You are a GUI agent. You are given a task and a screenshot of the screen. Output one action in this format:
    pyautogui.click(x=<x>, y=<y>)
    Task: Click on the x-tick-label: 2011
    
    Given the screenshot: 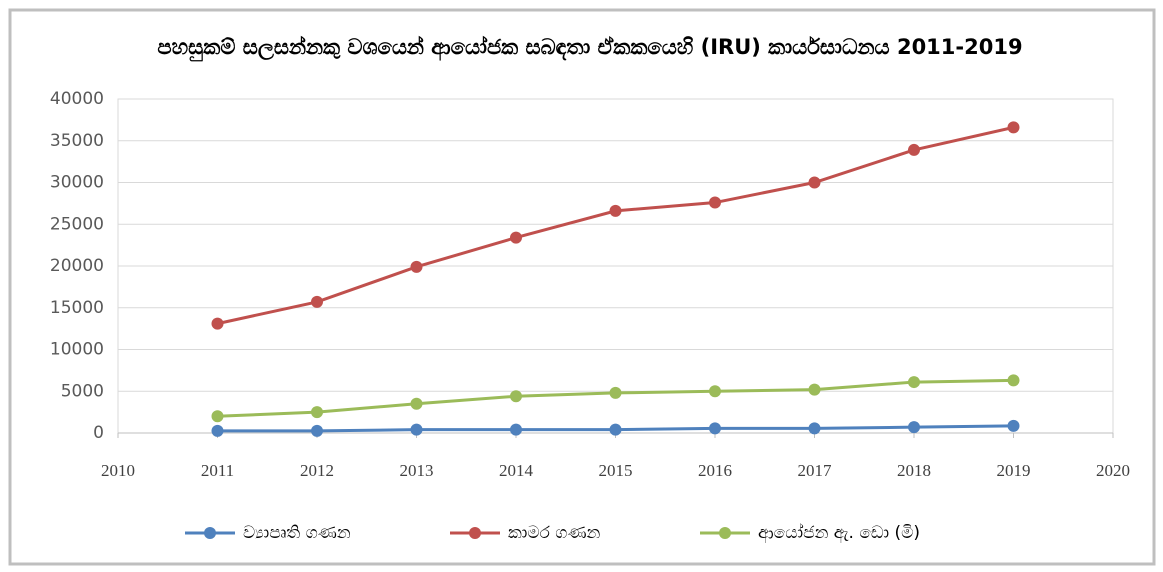 What is the action you would take?
    pyautogui.click(x=217, y=470)
    